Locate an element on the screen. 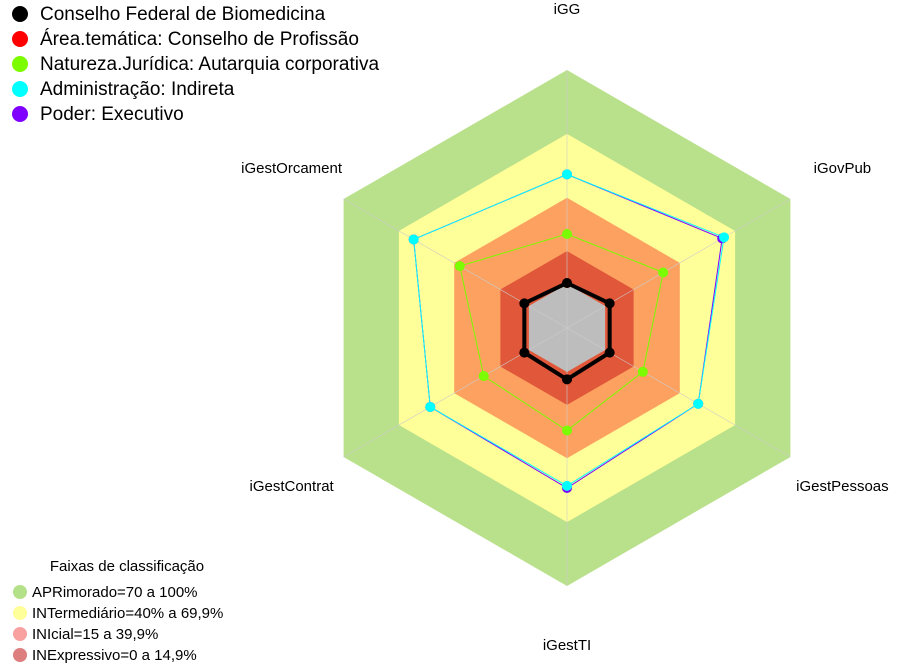  legend-label: Conselho Federal de Biomedicina is located at coordinates (183, 14).